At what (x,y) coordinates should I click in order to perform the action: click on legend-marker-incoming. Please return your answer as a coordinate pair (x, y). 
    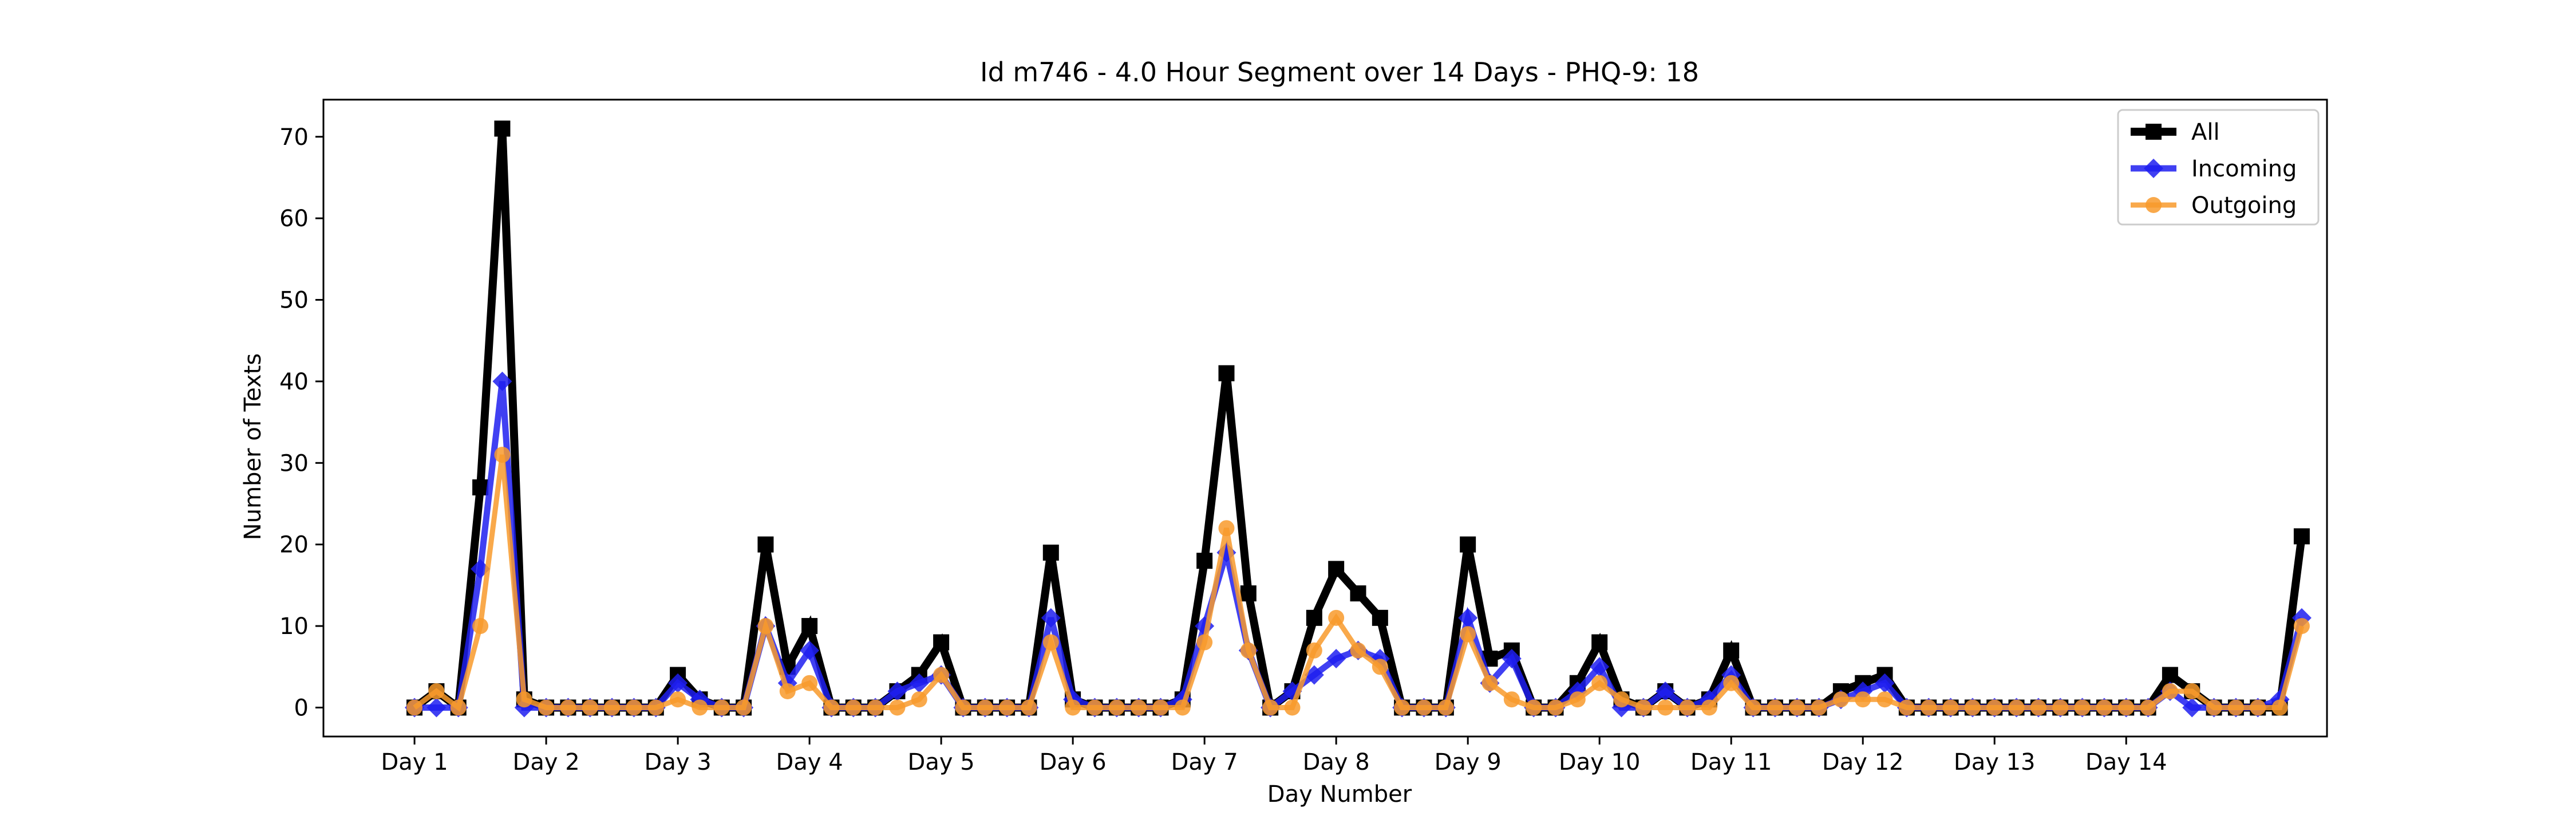
    Looking at the image, I should click on (2153, 168).